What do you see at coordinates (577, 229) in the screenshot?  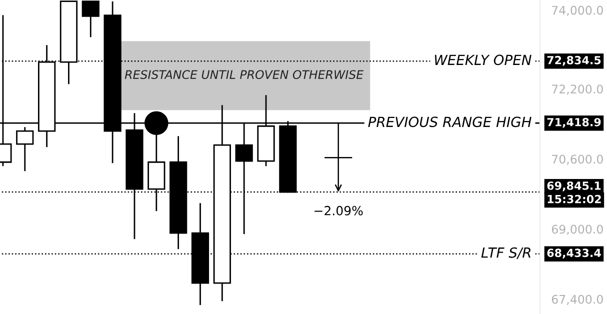 I see `y-tick-label: 69,000.0` at bounding box center [577, 229].